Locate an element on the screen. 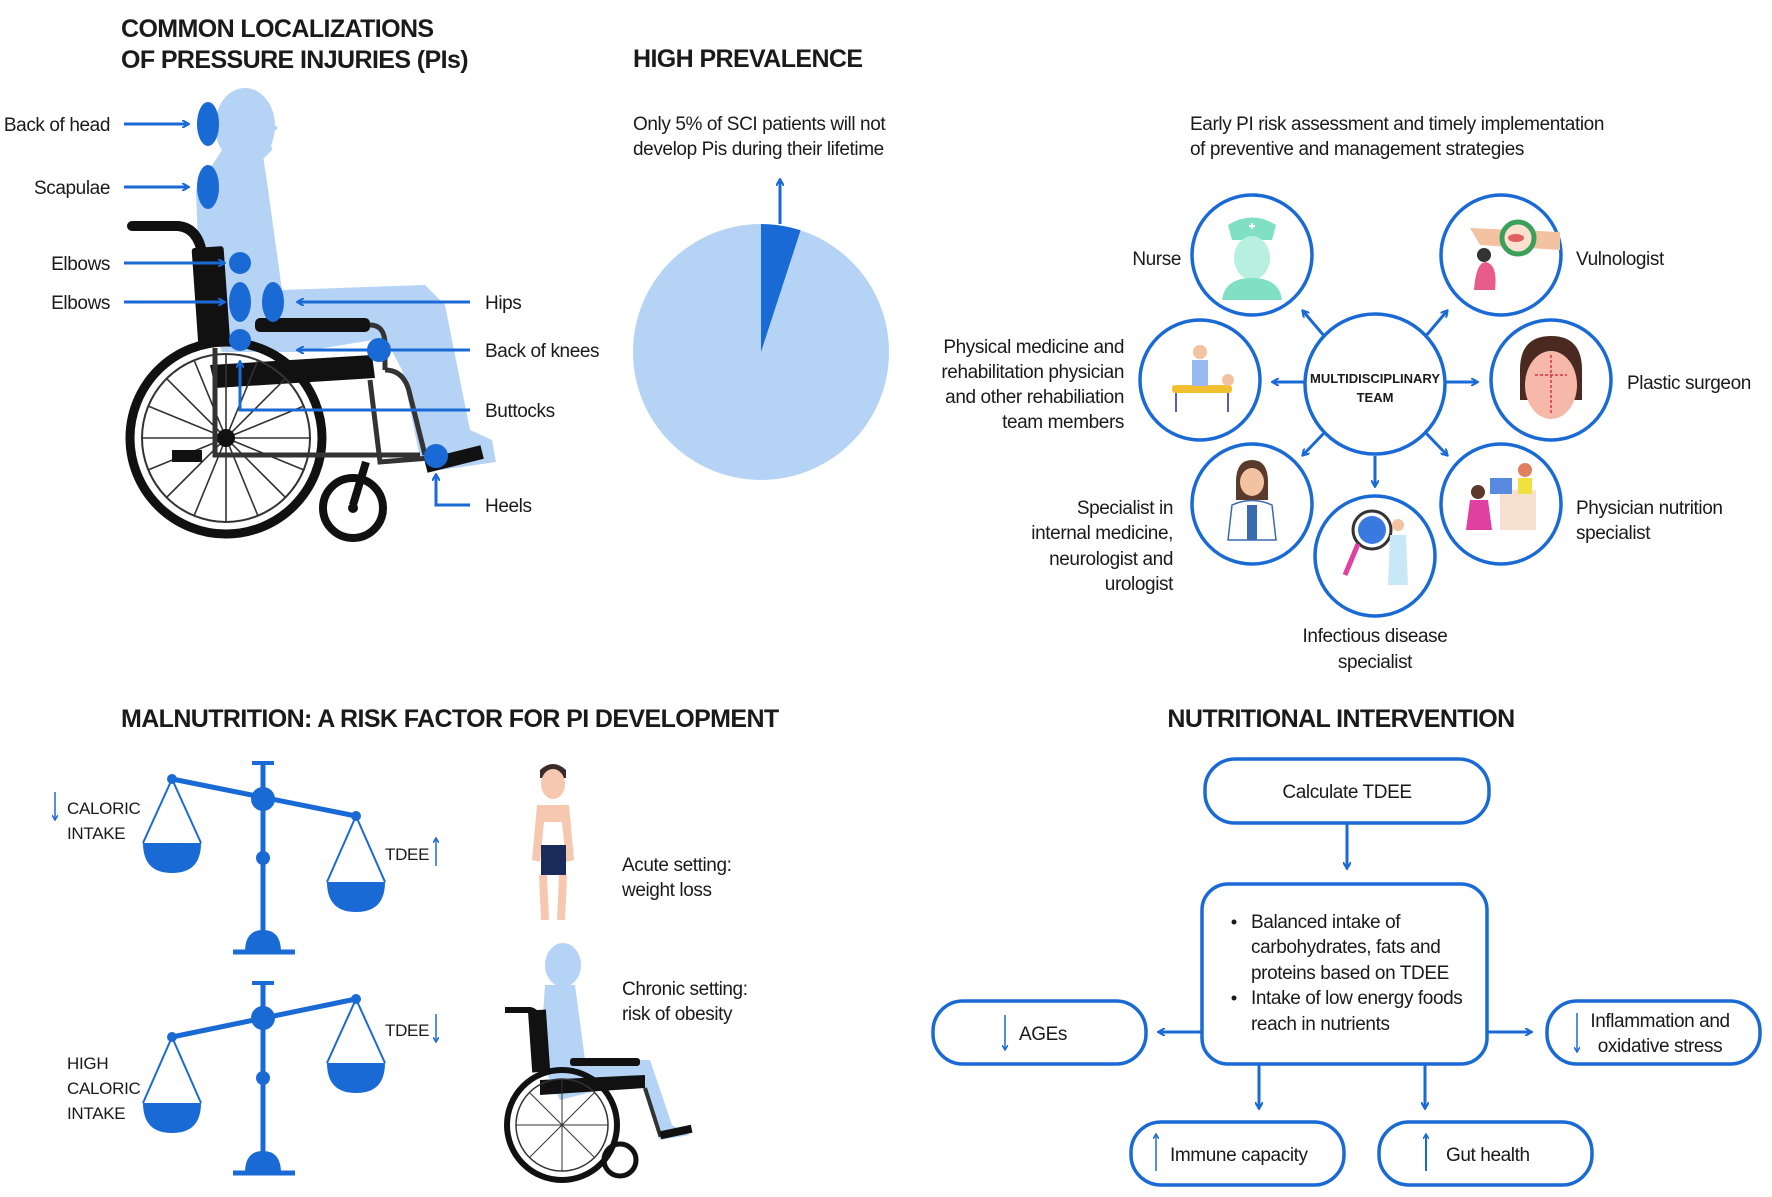 This screenshot has width=1772, height=1197. thin-man-icon is located at coordinates (553, 842).